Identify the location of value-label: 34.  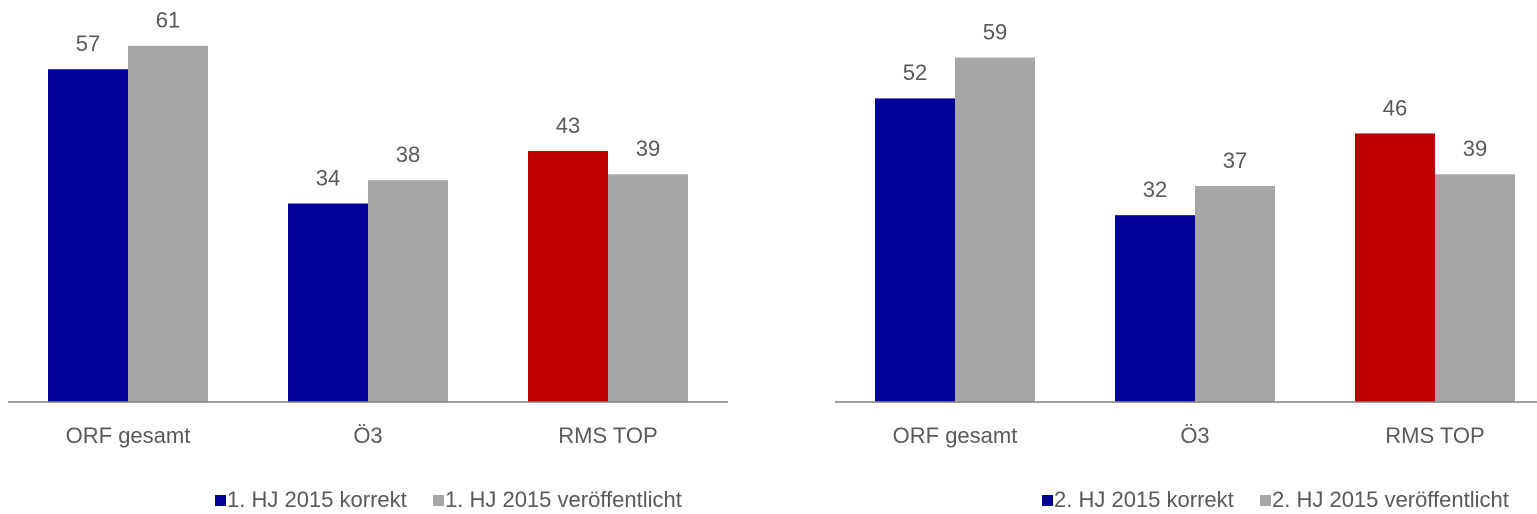
(328, 177).